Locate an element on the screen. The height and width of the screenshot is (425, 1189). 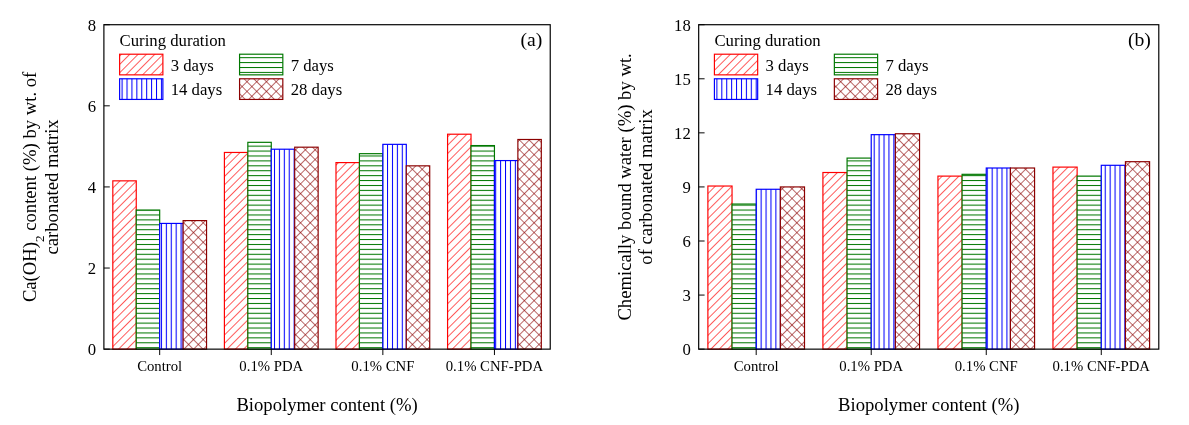
y-tick-label: 8 is located at coordinates (92, 25).